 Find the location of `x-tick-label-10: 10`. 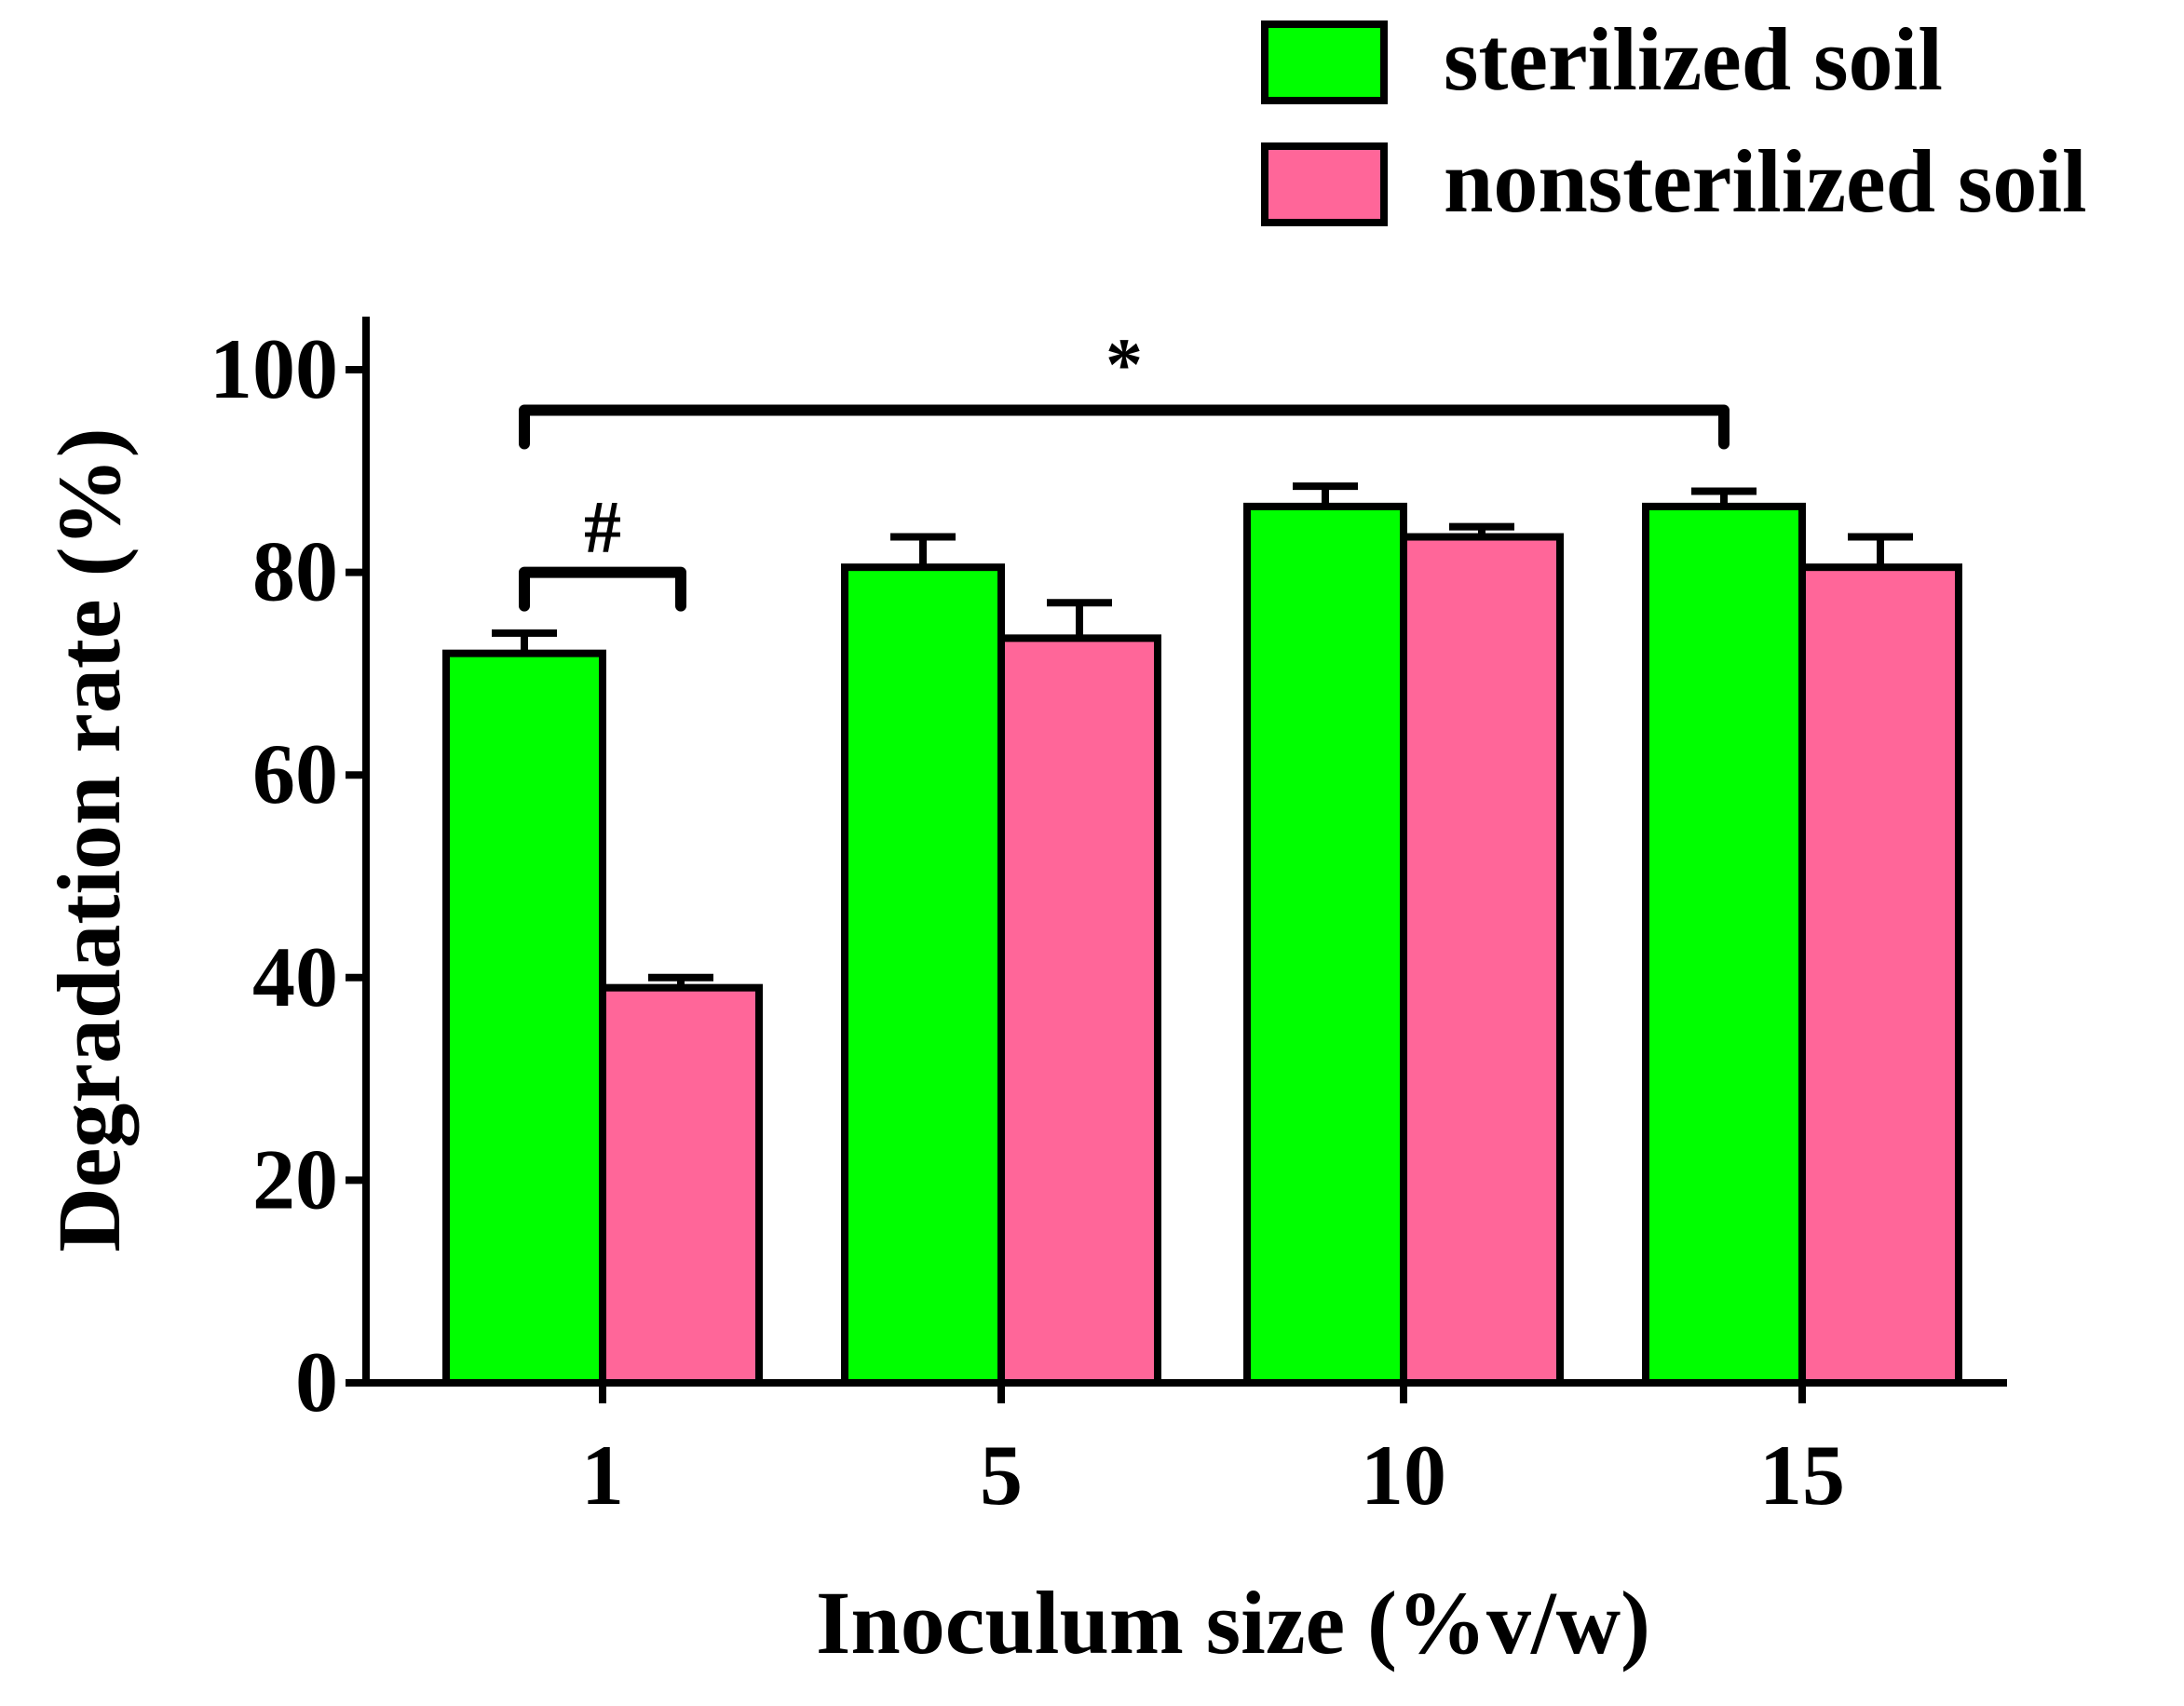

x-tick-label-10: 10 is located at coordinates (1403, 1475).